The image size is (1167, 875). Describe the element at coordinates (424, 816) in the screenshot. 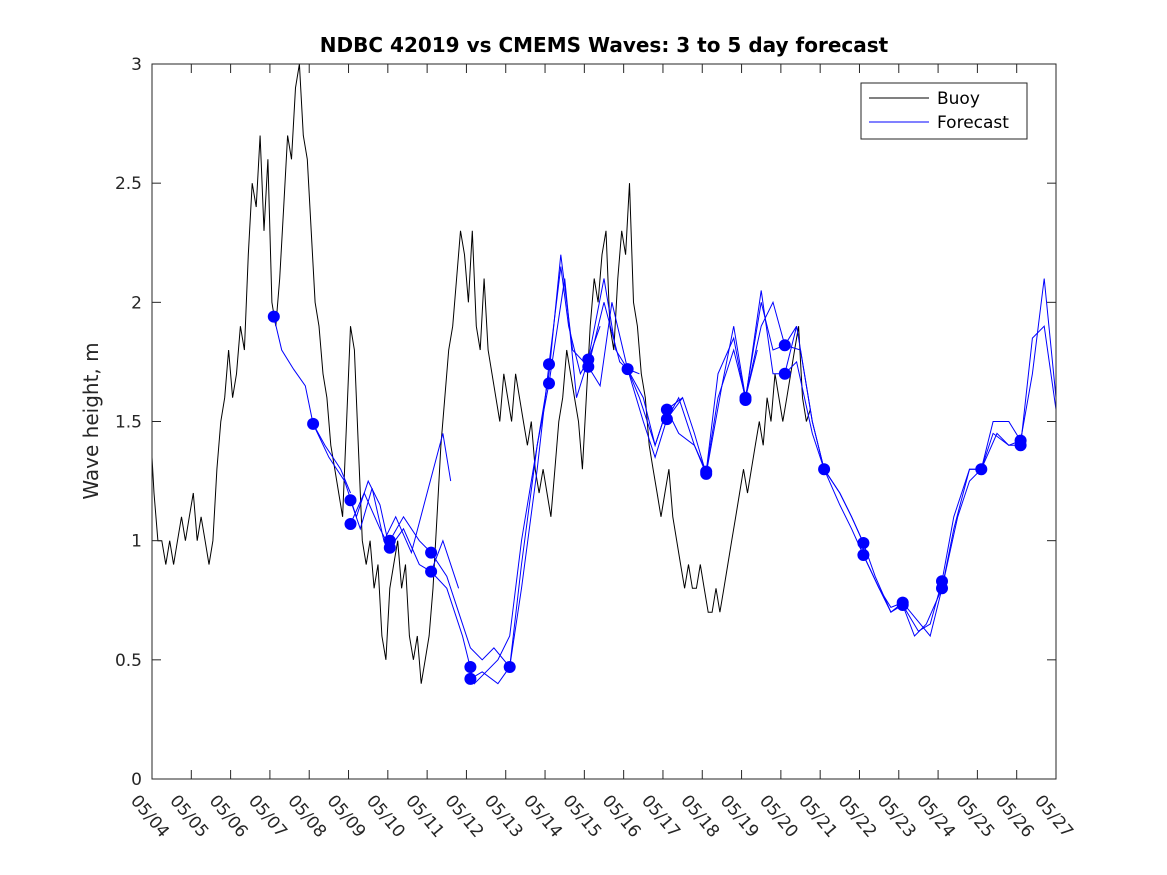

I see `x-tick-label: 05/11` at that location.